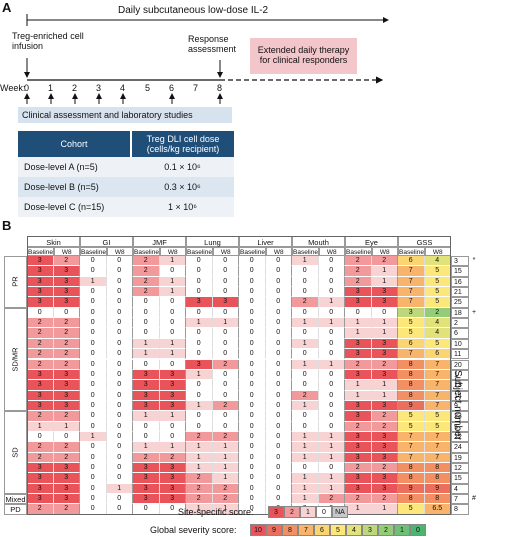  Describe the element at coordinates (460, 292) in the screenshot. I see `subject-number: 21` at that location.